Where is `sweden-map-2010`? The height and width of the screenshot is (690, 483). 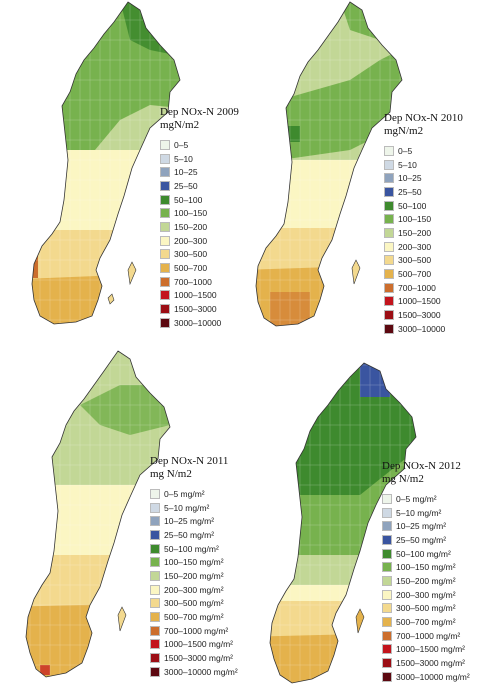 sweden-map-2010 is located at coordinates (329, 164).